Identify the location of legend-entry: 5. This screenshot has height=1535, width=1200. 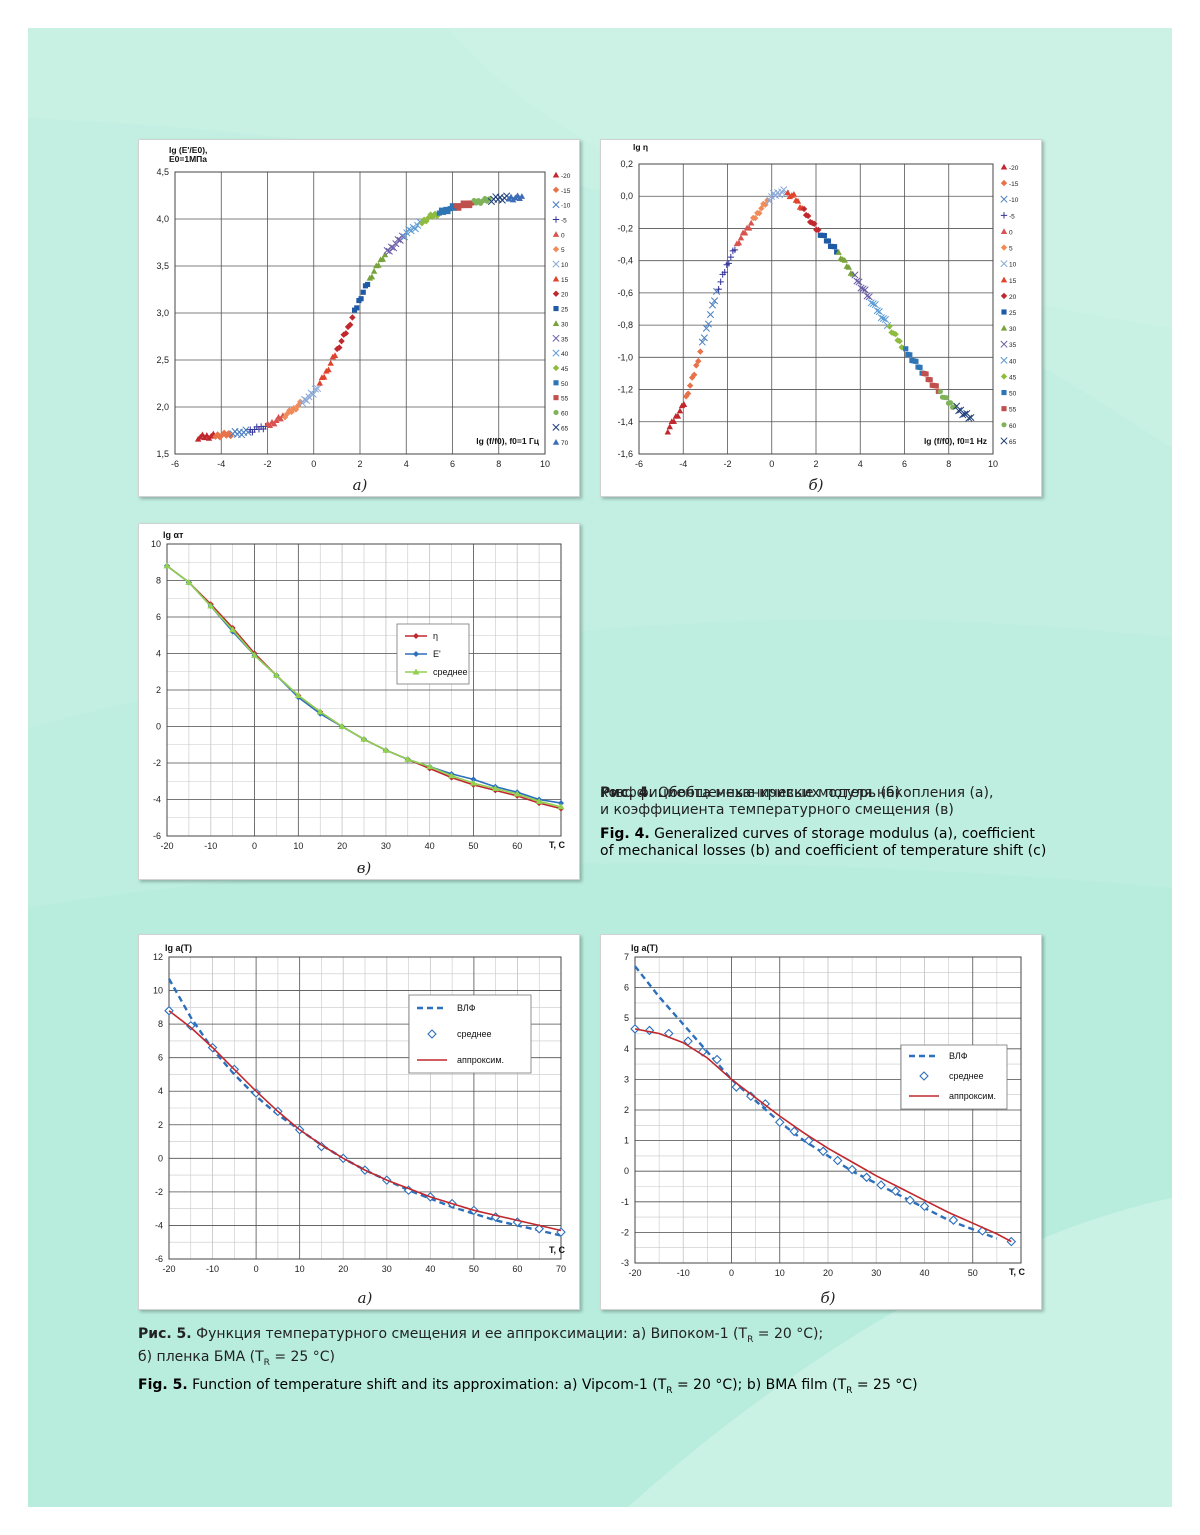
(1011, 249).